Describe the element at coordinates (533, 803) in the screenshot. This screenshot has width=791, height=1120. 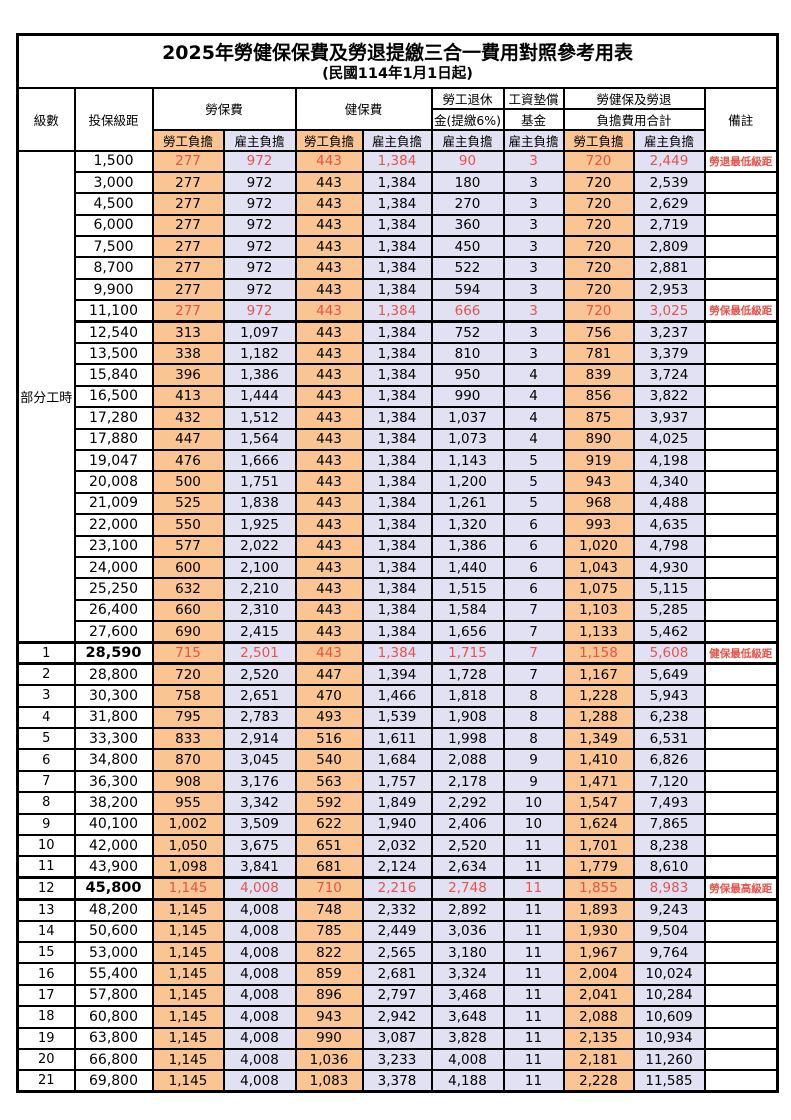
I see `value-cell: 10` at that location.